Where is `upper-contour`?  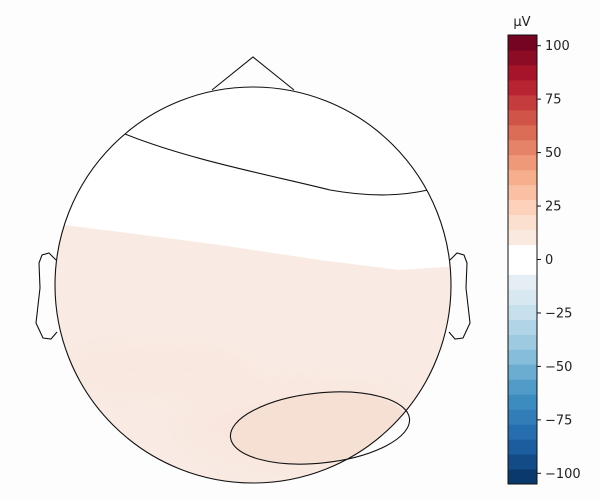
upper-contour is located at coordinates (276, 164).